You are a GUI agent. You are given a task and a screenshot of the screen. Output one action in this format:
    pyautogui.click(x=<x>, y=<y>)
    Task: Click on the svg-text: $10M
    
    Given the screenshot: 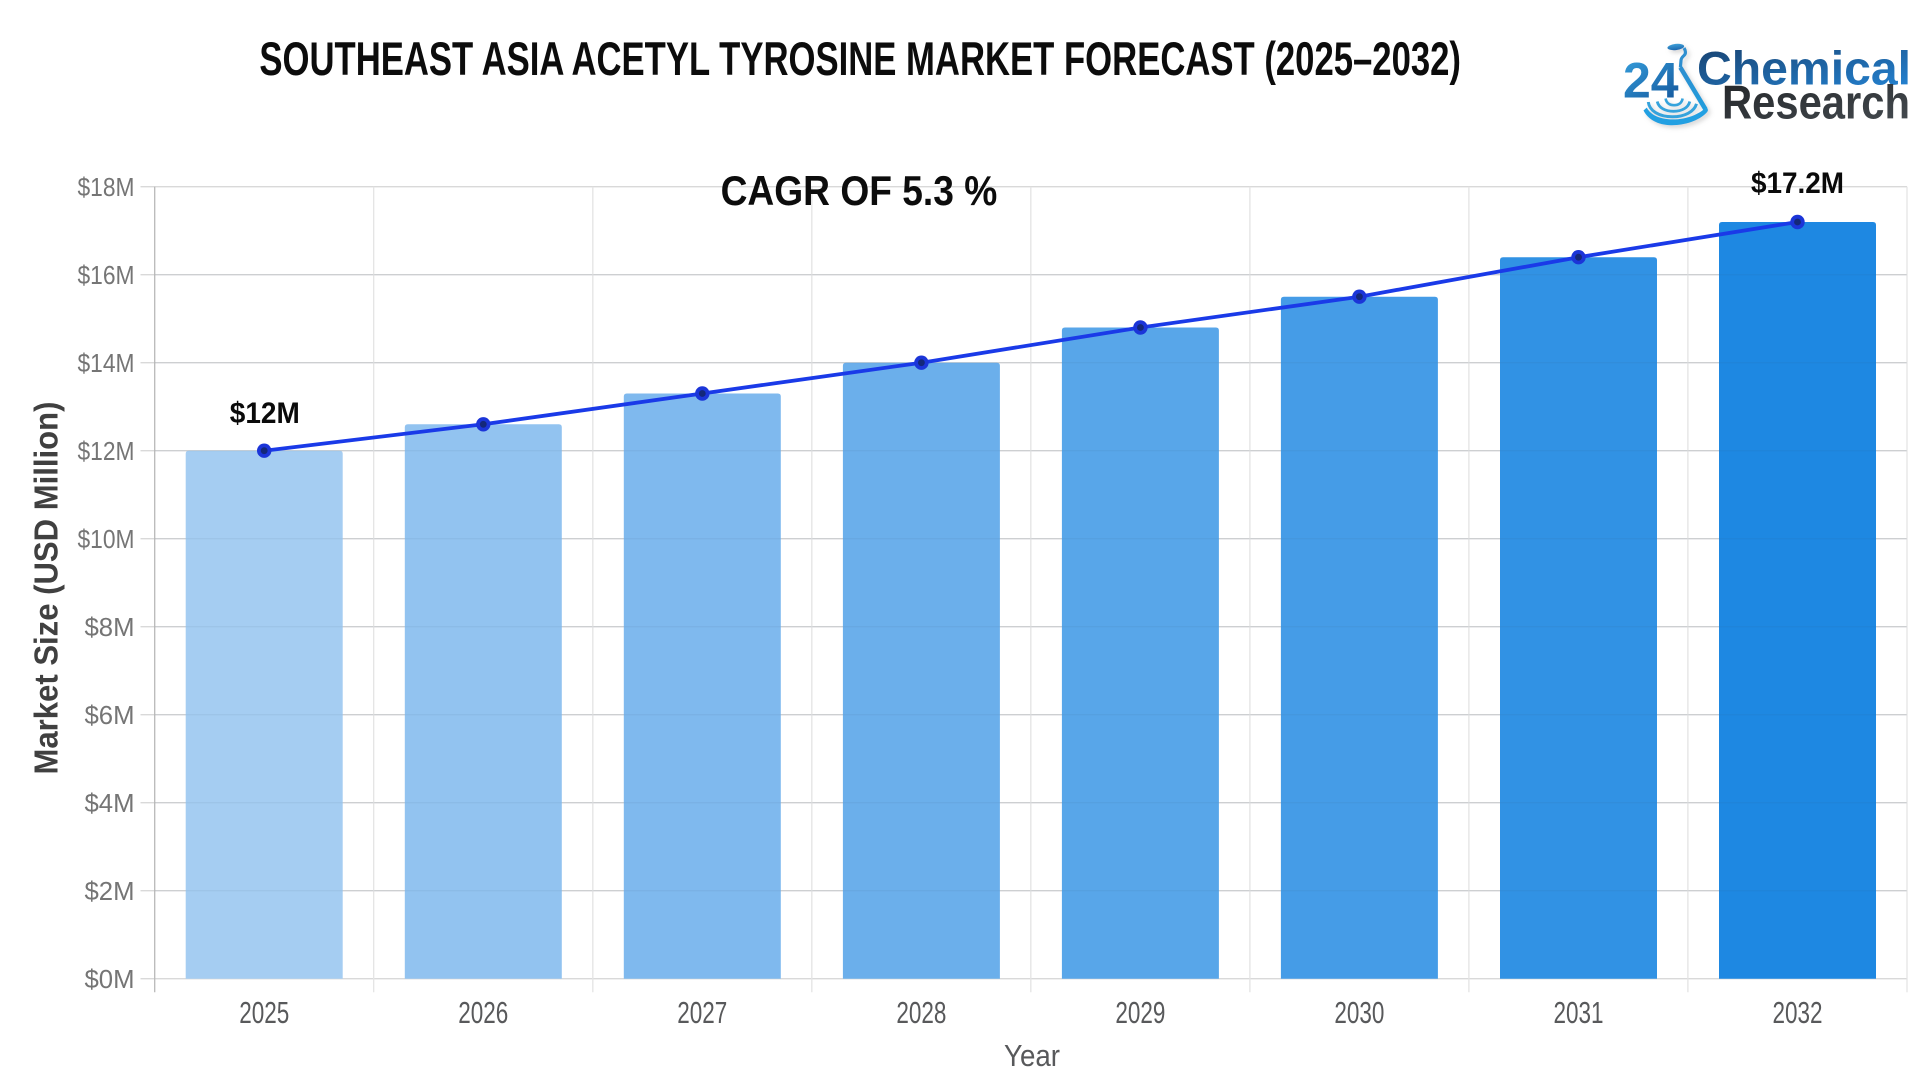 What is the action you would take?
    pyautogui.click(x=106, y=539)
    